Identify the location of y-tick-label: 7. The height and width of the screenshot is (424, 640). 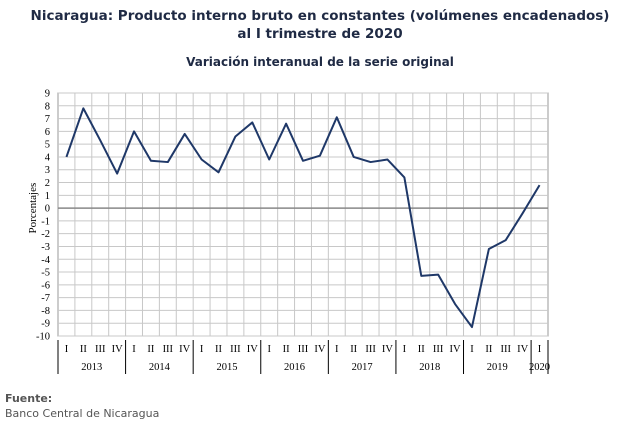
(47, 119).